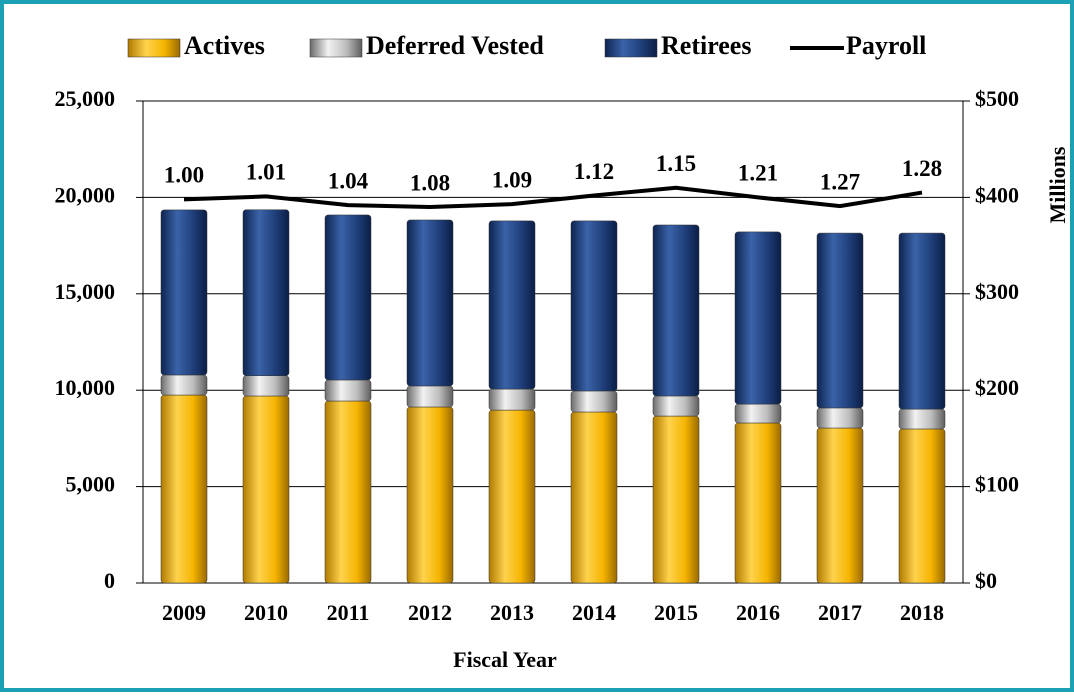  I want to click on annotation: 1.00, so click(184, 175).